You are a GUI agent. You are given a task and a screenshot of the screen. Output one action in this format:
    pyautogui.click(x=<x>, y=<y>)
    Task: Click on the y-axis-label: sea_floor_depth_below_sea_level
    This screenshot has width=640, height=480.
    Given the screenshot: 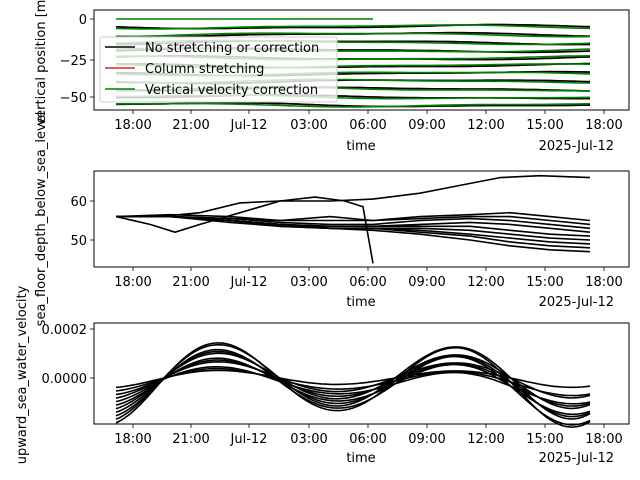 What is the action you would take?
    pyautogui.click(x=41, y=219)
    